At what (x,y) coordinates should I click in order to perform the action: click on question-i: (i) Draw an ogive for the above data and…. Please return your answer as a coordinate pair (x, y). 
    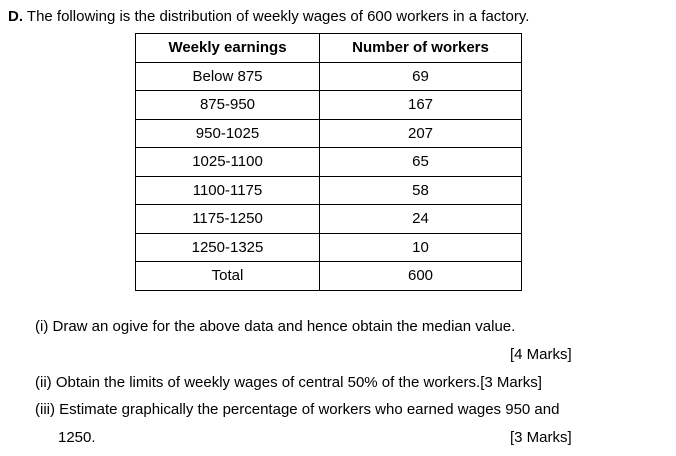
    Looking at the image, I should click on (275, 326).